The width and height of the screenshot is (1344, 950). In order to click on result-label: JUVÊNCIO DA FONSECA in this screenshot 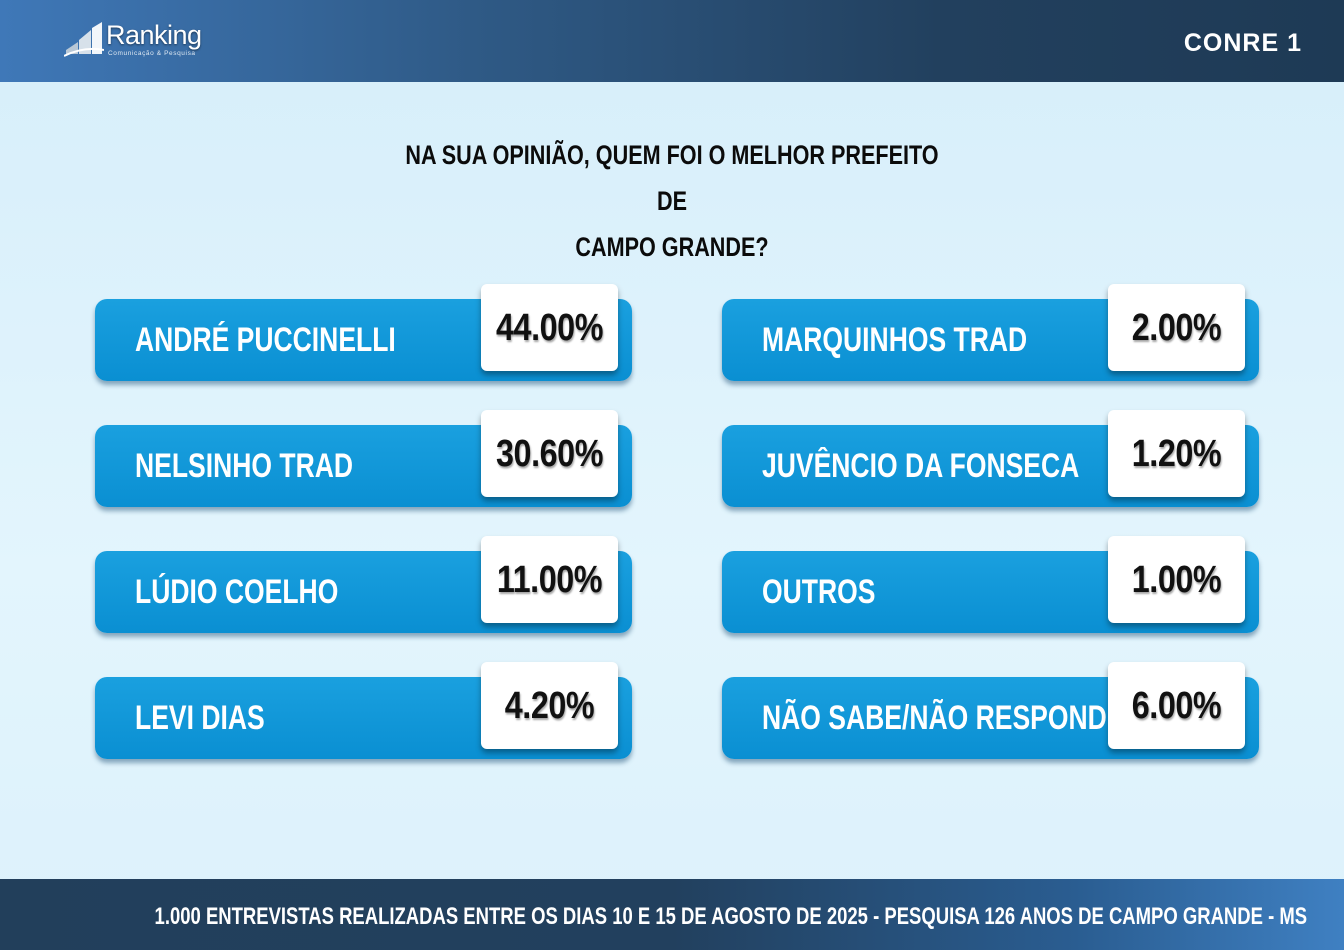, I will do `click(921, 466)`.